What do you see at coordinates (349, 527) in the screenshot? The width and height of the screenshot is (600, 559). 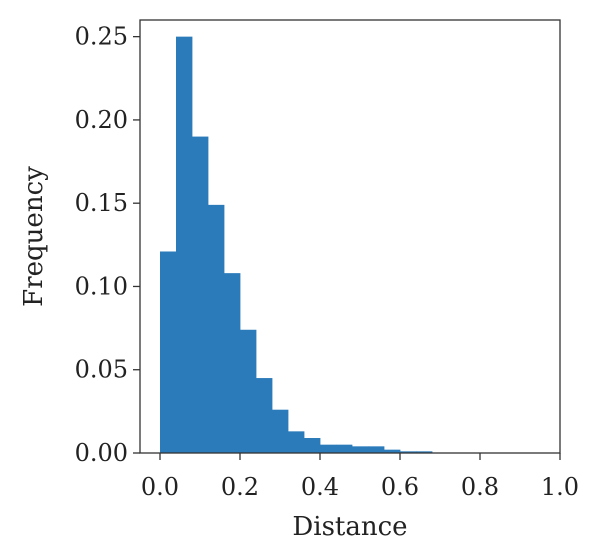 I see `x-axis-label: Distance` at bounding box center [349, 527].